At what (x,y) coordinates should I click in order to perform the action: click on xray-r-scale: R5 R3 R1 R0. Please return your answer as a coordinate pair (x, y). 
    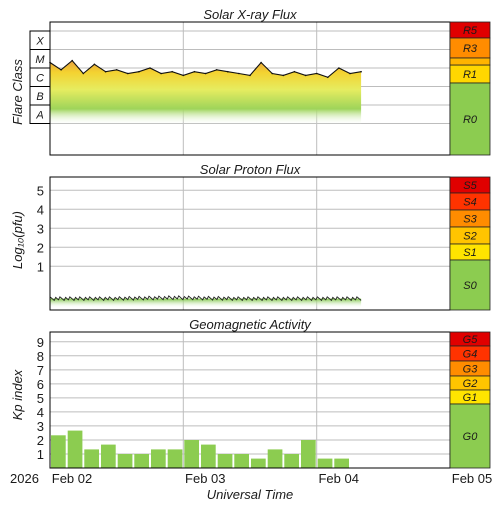
    Looking at the image, I should click on (470, 88).